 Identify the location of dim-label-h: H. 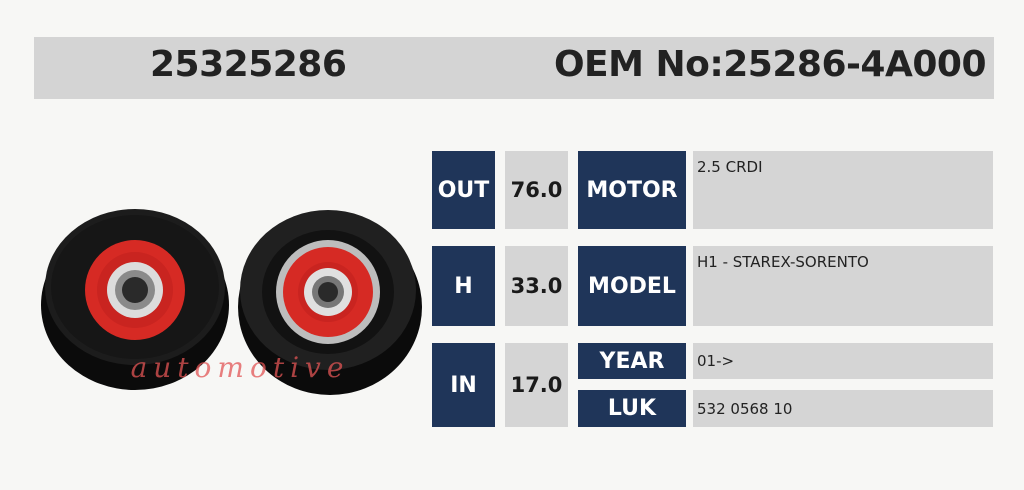
(463, 286).